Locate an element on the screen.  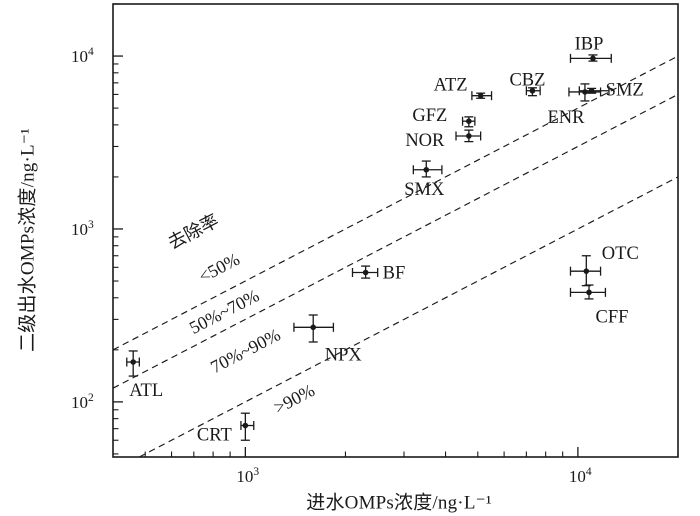
data-point-NOR is located at coordinates (469, 136).